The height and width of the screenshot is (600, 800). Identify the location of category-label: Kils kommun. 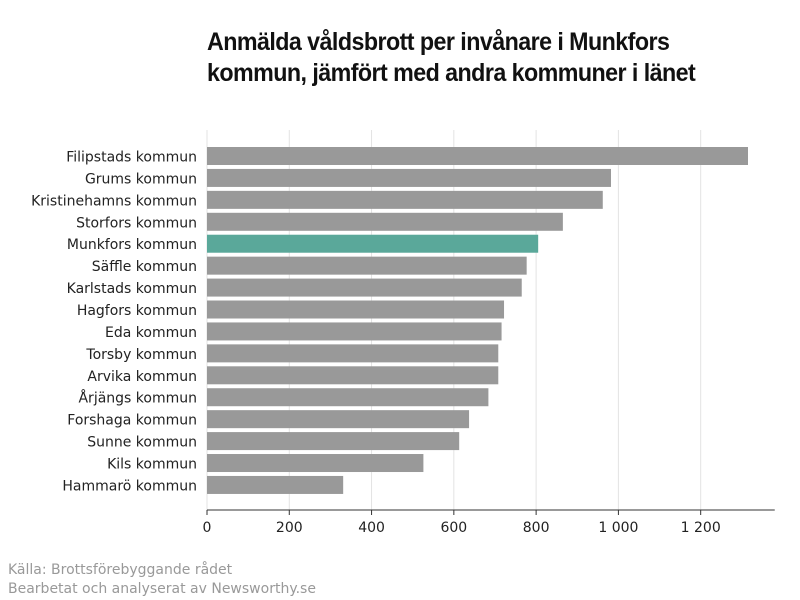
(152, 465).